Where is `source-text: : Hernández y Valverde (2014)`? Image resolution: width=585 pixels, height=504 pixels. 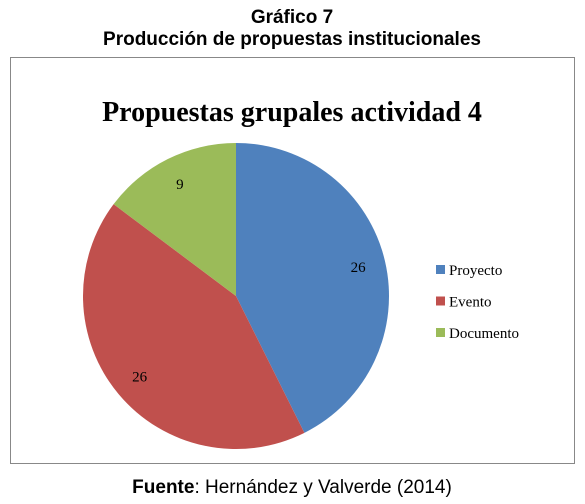
source-text: : Hernández y Valverde (2014) is located at coordinates (322, 487).